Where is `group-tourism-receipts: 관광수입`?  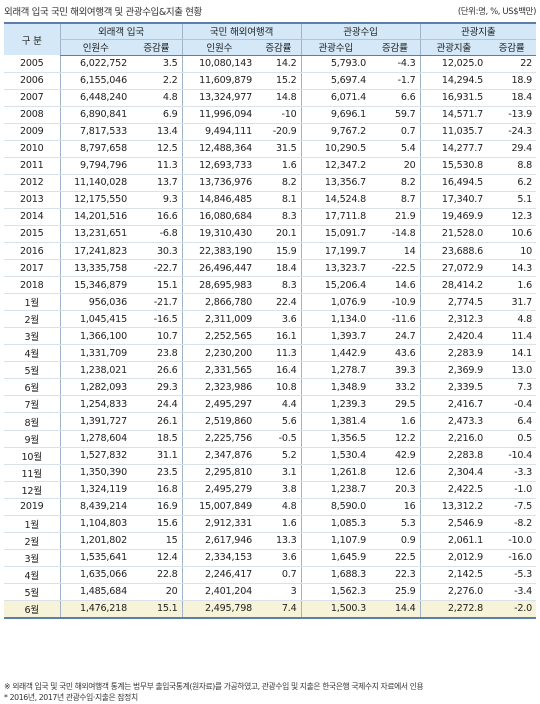
group-tourism-receipts: 관광수입 is located at coordinates (360, 31).